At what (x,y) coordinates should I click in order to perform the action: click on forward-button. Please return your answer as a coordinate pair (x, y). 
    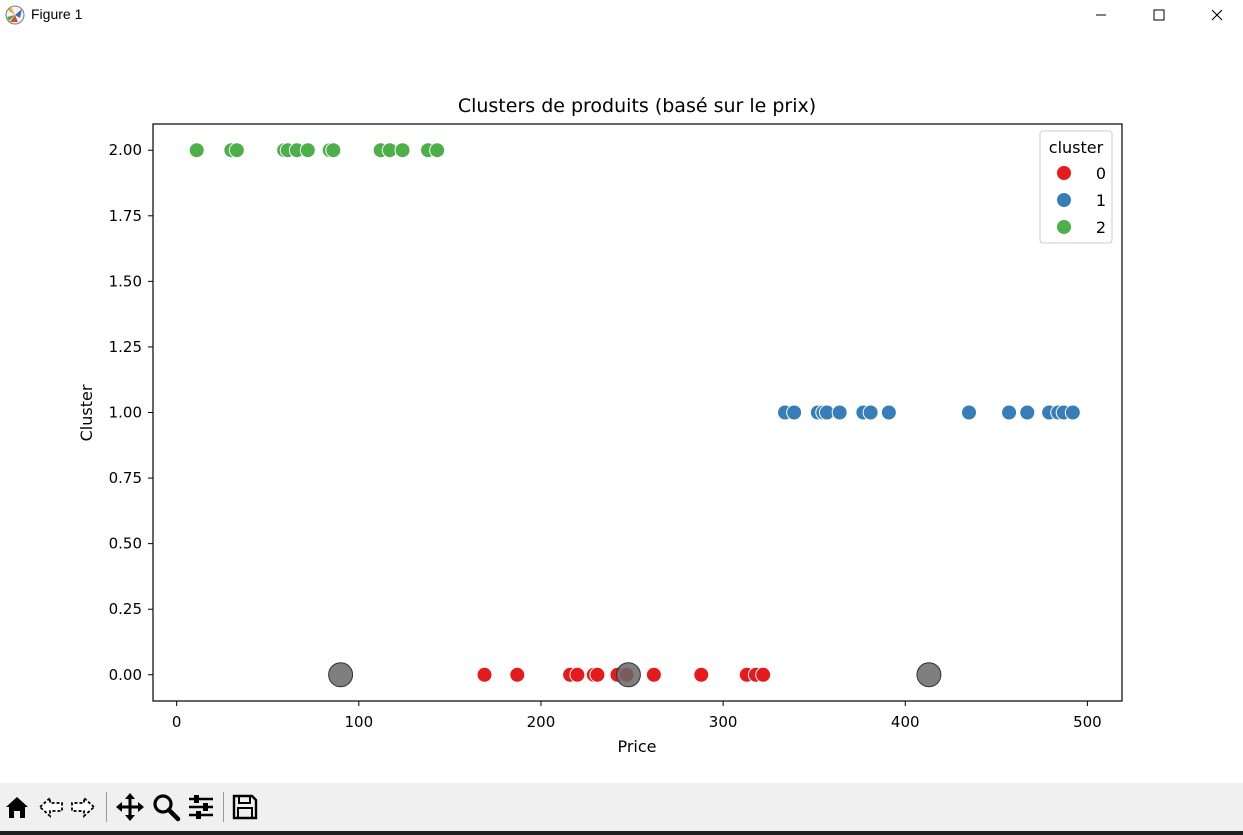
    Looking at the image, I should click on (83, 807).